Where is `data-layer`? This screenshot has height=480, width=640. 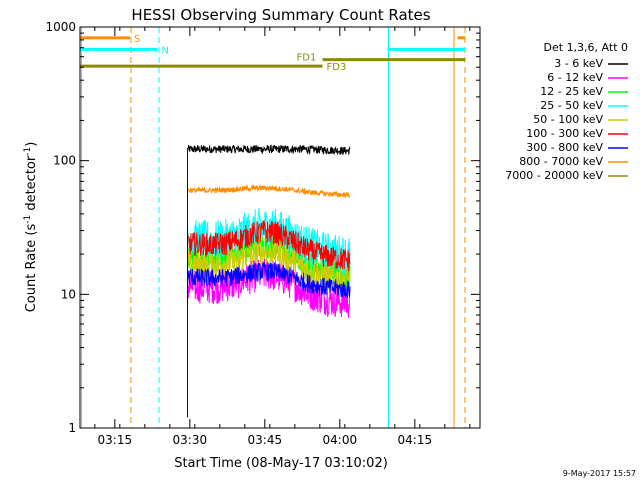
data-layer is located at coordinates (269, 281).